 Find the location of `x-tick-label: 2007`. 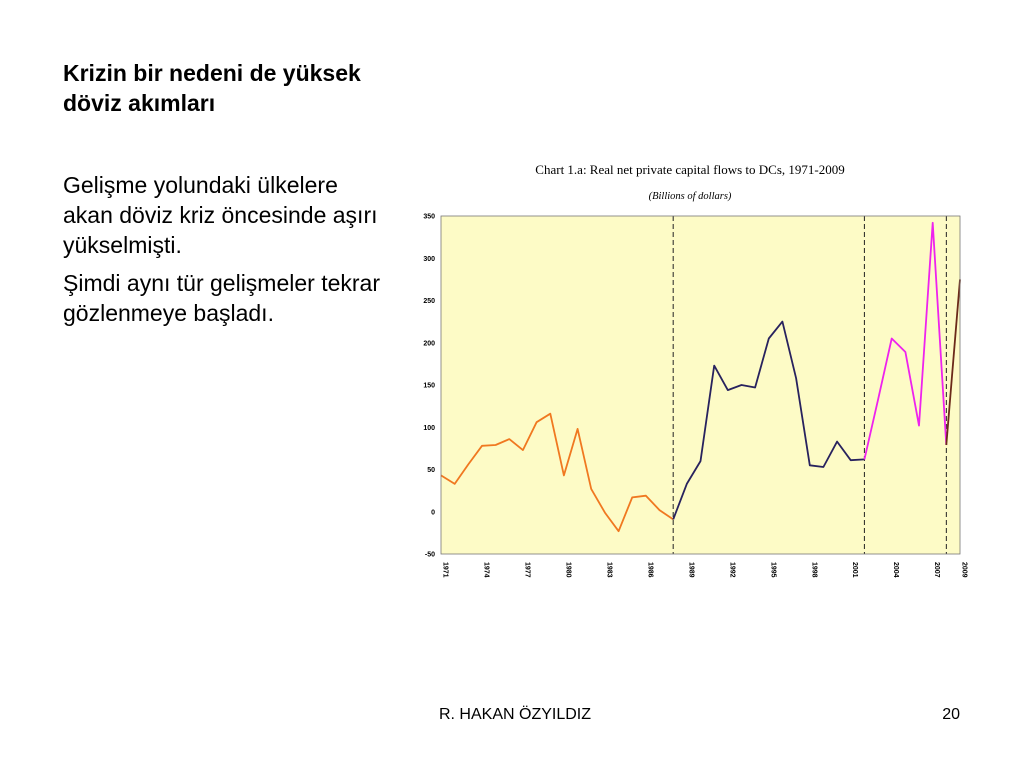

x-tick-label: 2007 is located at coordinates (936, 570).